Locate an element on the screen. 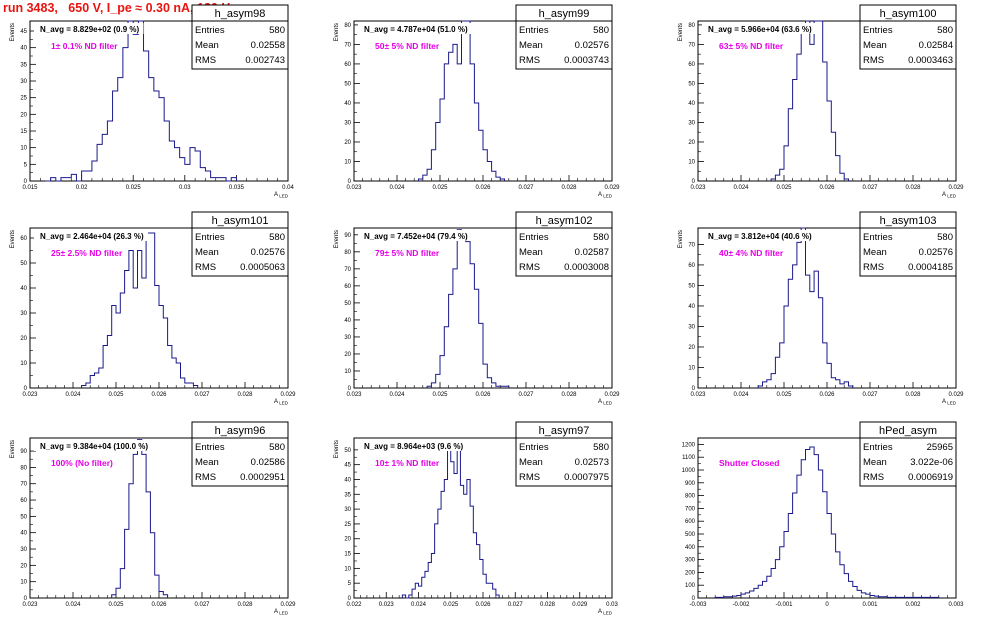 Image resolution: width=996 pixels, height=622 pixels. y-tick-label: 60 is located at coordinates (347, 287).